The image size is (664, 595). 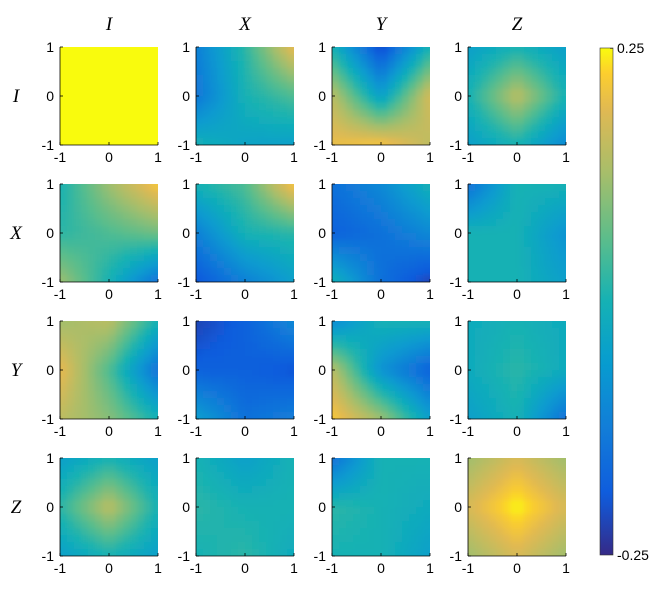 What do you see at coordinates (322, 184) in the screenshot?
I see `y-tick-label: 1` at bounding box center [322, 184].